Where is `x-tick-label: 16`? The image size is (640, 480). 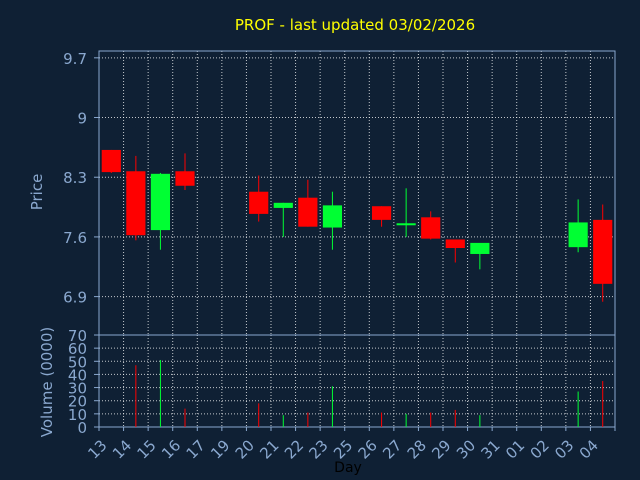 x-tick-label: 16 is located at coordinates (171, 449).